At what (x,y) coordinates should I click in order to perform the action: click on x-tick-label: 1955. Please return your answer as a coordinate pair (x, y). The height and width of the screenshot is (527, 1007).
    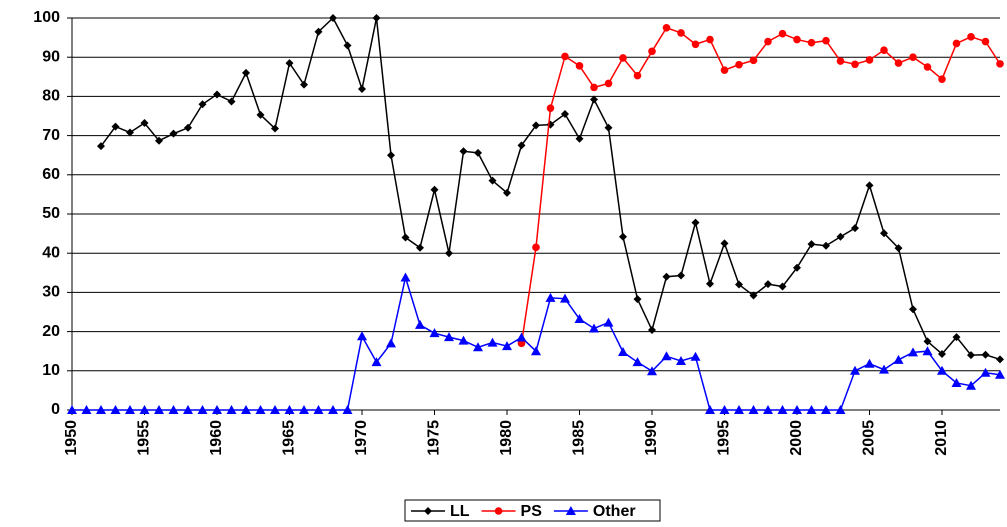
    Looking at the image, I should click on (144, 438).